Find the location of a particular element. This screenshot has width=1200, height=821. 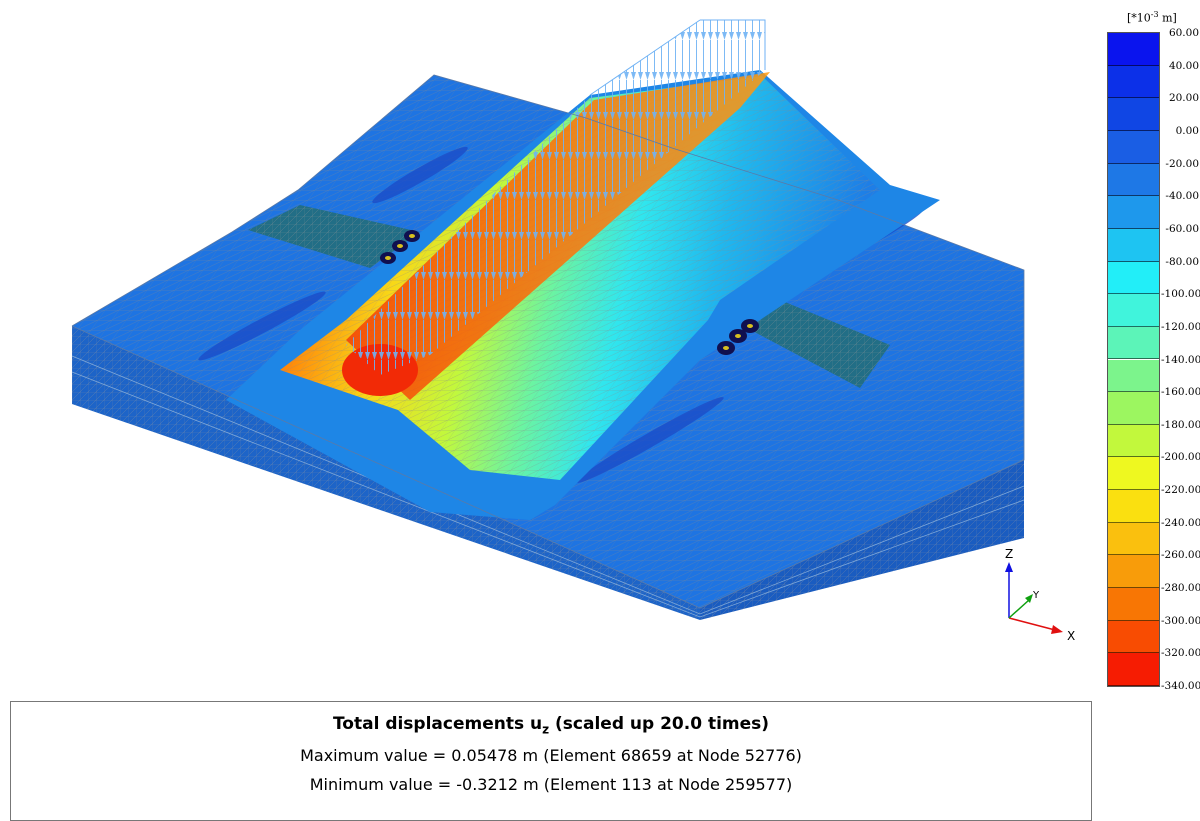

legend-tick-label: -160.00 is located at coordinates (1180, 392).